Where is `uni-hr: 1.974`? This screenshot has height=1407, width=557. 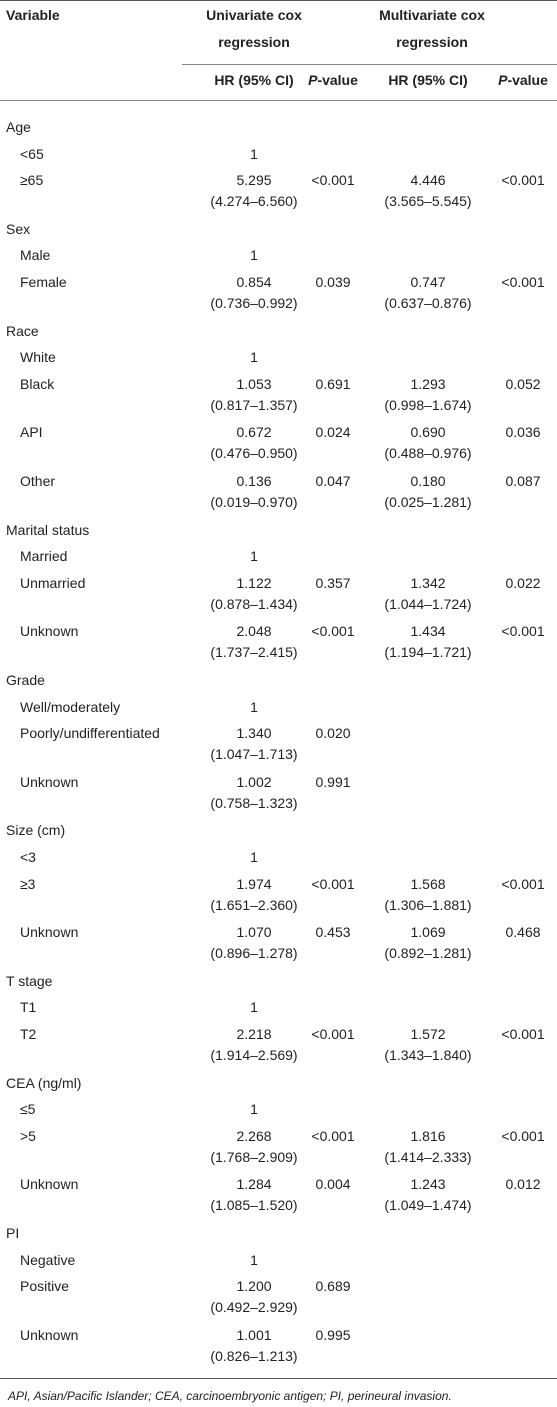 uni-hr: 1.974 is located at coordinates (254, 883).